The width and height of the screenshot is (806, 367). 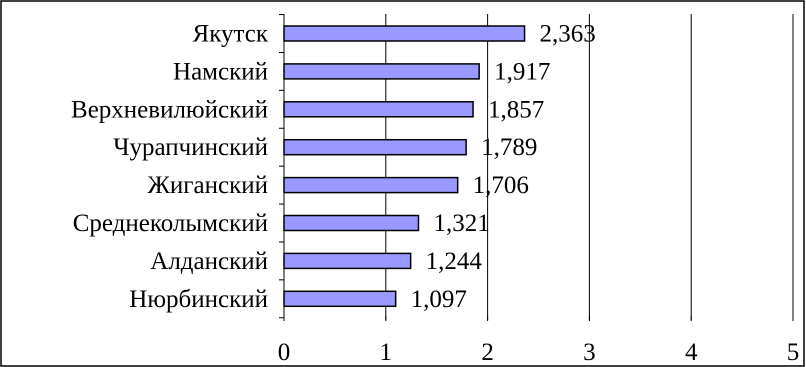 What do you see at coordinates (793, 352) in the screenshot?
I see `x-tick-label: 5` at bounding box center [793, 352].